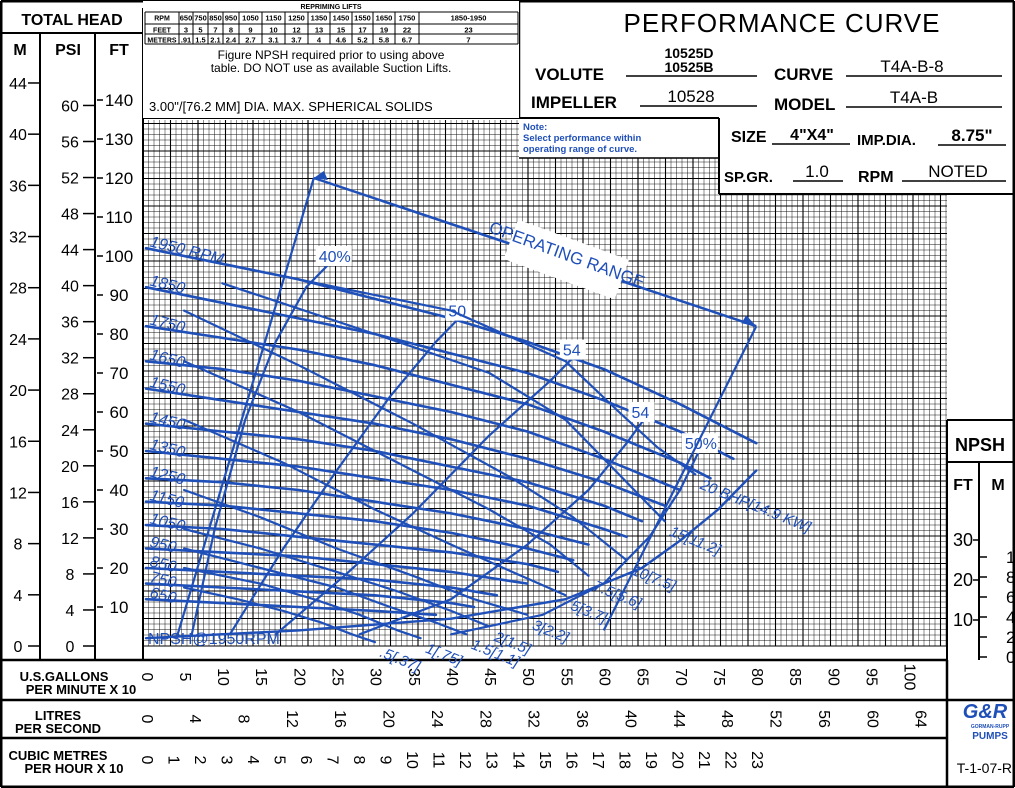  What do you see at coordinates (775, 719) in the screenshot?
I see `lps-tick-label: 52` at bounding box center [775, 719].